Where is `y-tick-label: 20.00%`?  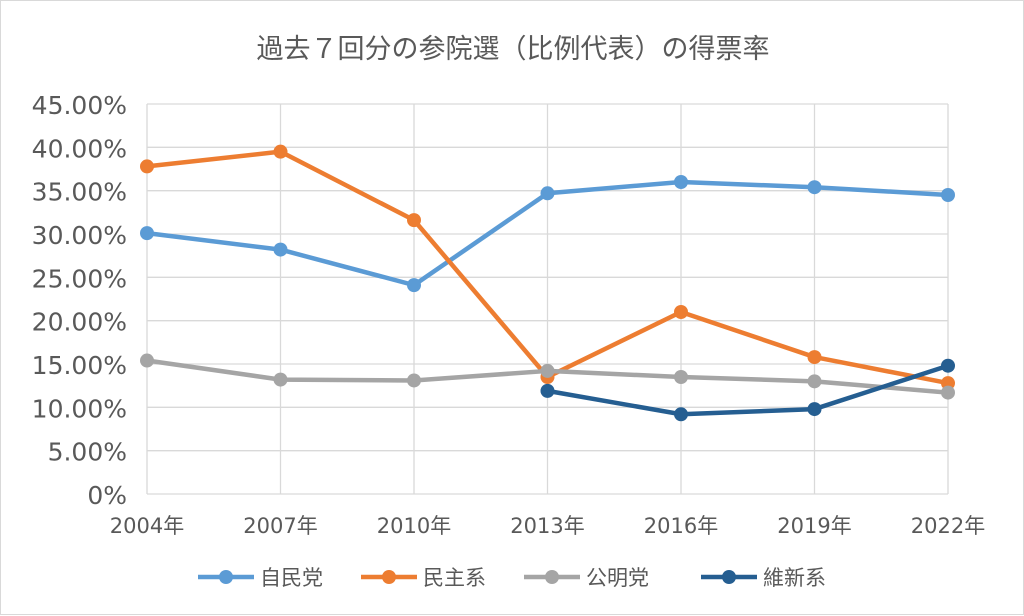 y-tick-label: 20.00% is located at coordinates (79, 322).